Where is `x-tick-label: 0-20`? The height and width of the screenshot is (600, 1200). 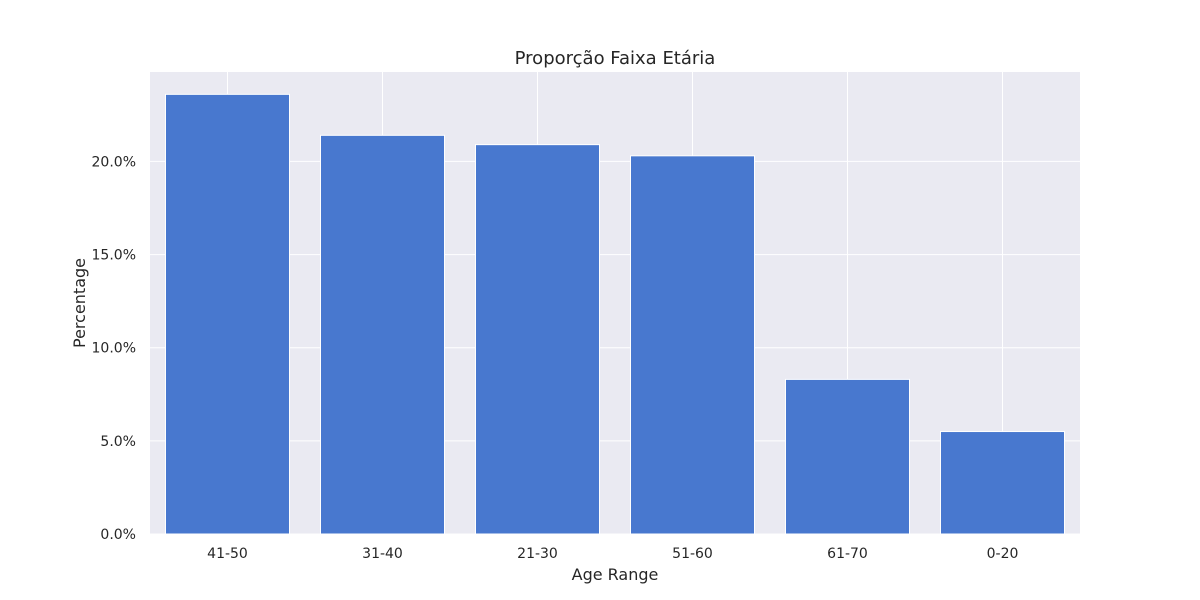
x-tick-label: 0-20 is located at coordinates (1003, 554).